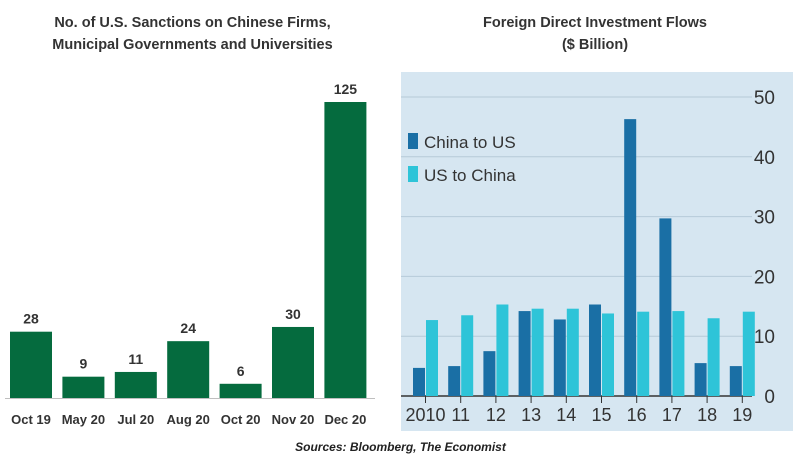 The height and width of the screenshot is (460, 801). Describe the element at coordinates (188, 328) in the screenshot. I see `sanctions-data-label: 24` at that location.